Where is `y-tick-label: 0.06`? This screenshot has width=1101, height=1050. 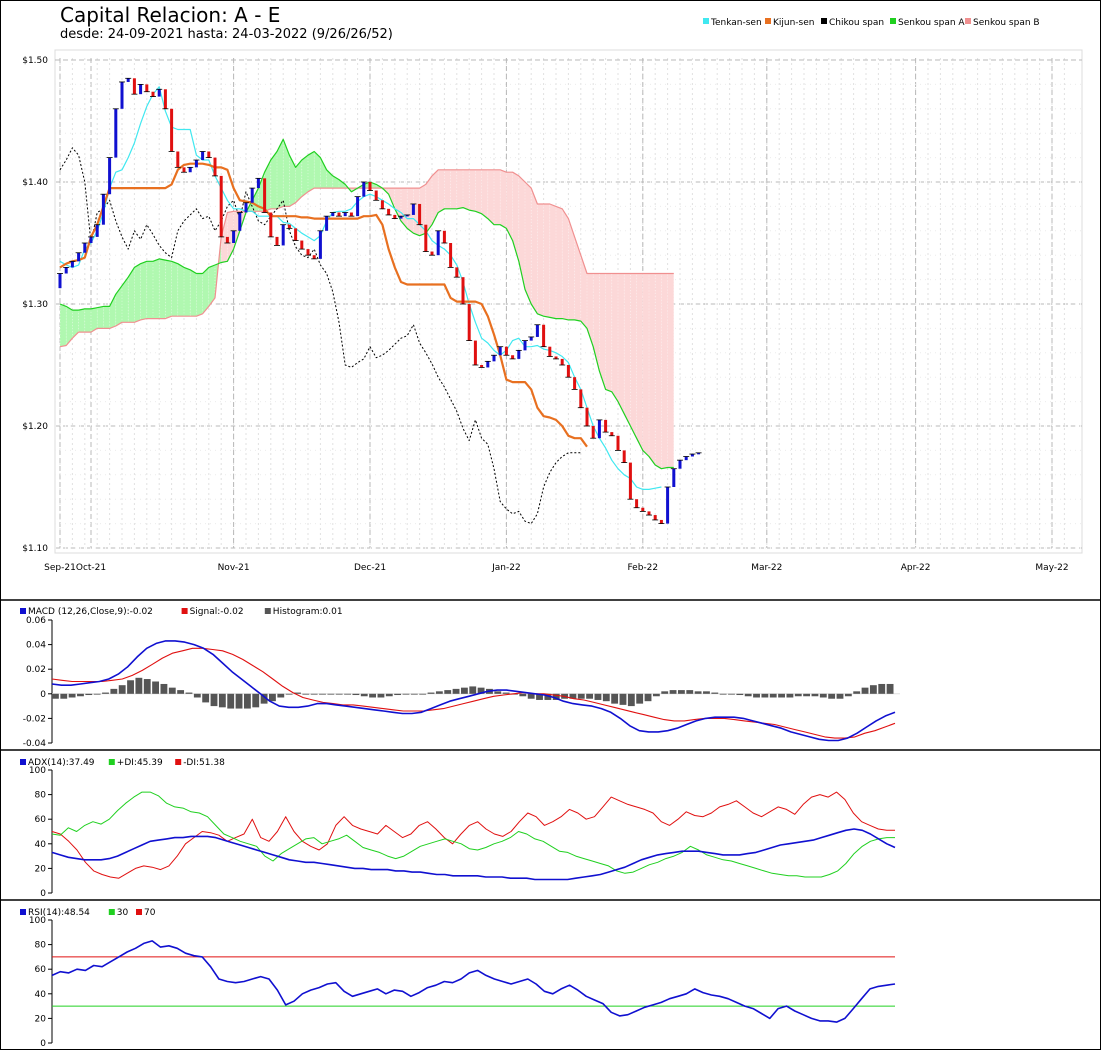
y-tick-label: 0.06 is located at coordinates (36, 621).